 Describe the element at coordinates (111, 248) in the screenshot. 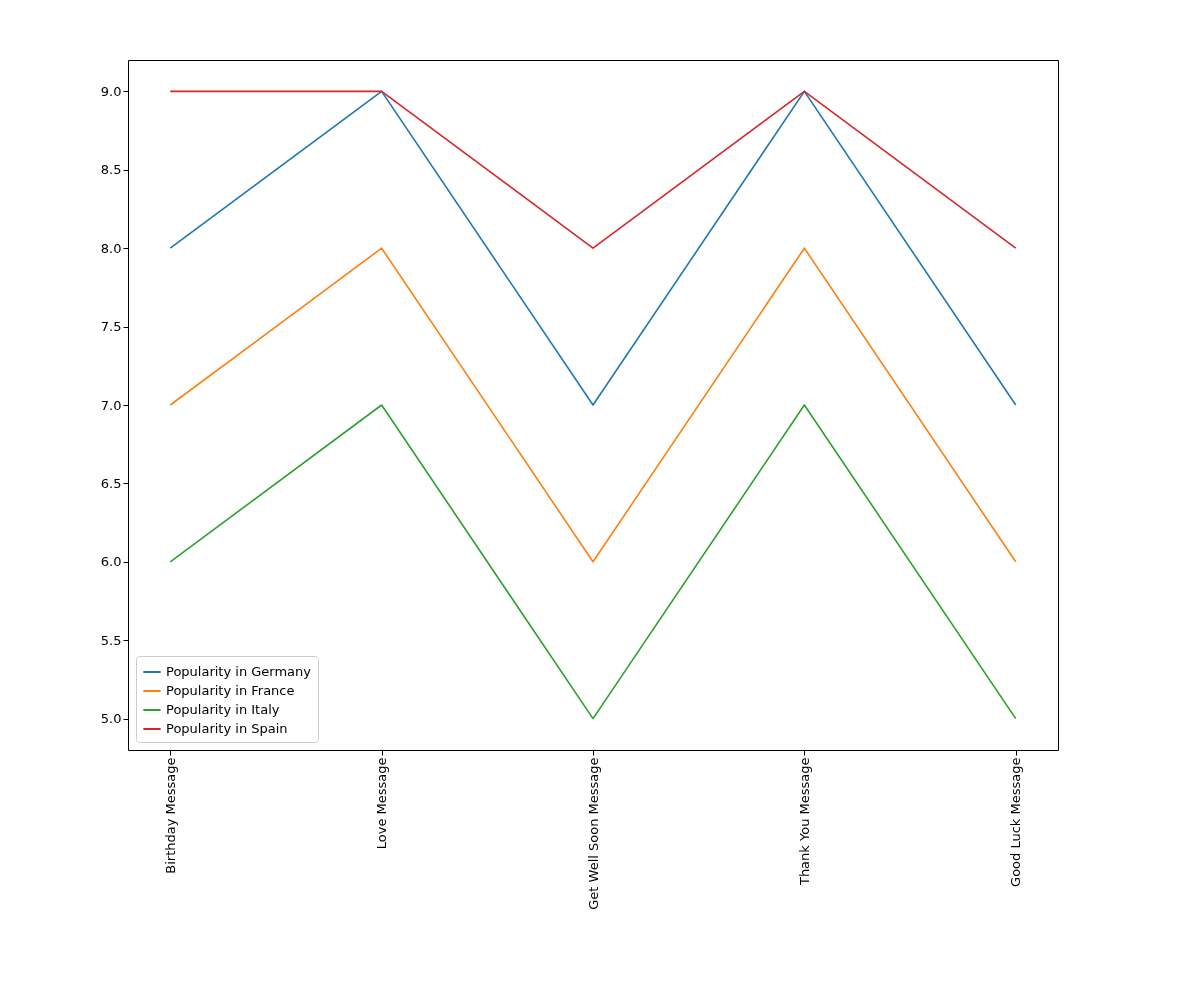

I see `y-tick-label: 8.0` at that location.